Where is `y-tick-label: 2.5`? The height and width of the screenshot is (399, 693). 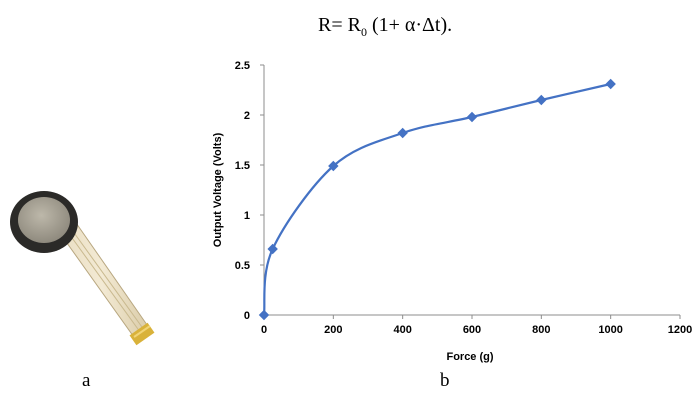
y-tick-label: 2.5 is located at coordinates (242, 66).